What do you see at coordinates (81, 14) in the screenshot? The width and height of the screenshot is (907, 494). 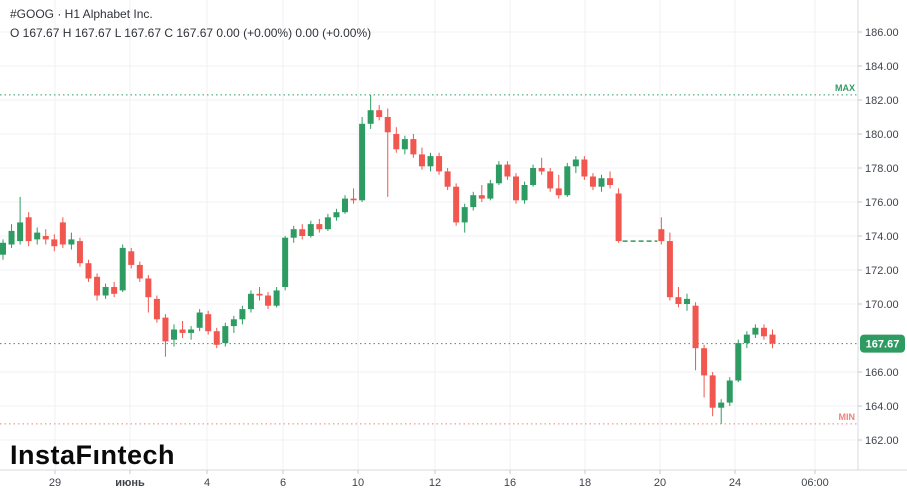 I see `symbol-title: #GOOG · H1 Alphabet Inc.` at bounding box center [81, 14].